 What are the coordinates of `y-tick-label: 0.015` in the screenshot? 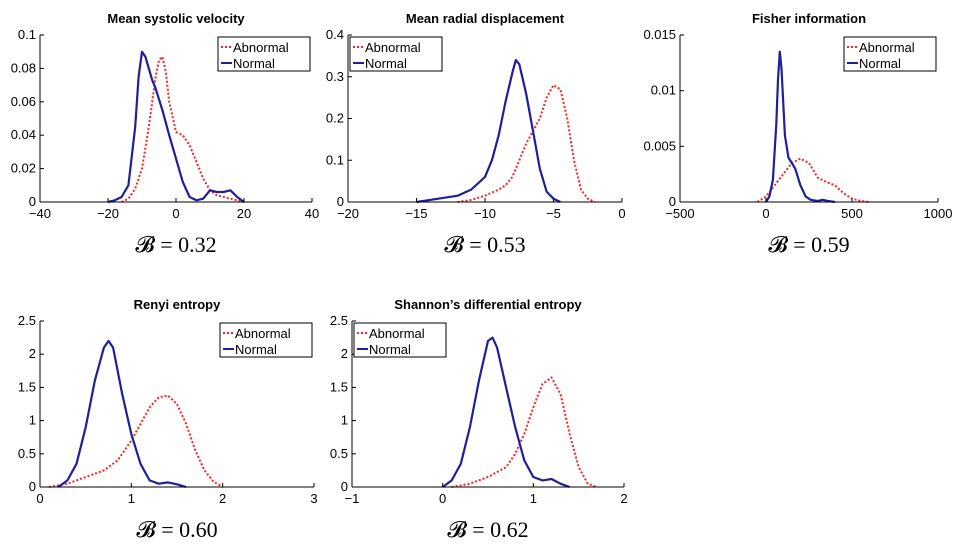 It's located at (659, 34).